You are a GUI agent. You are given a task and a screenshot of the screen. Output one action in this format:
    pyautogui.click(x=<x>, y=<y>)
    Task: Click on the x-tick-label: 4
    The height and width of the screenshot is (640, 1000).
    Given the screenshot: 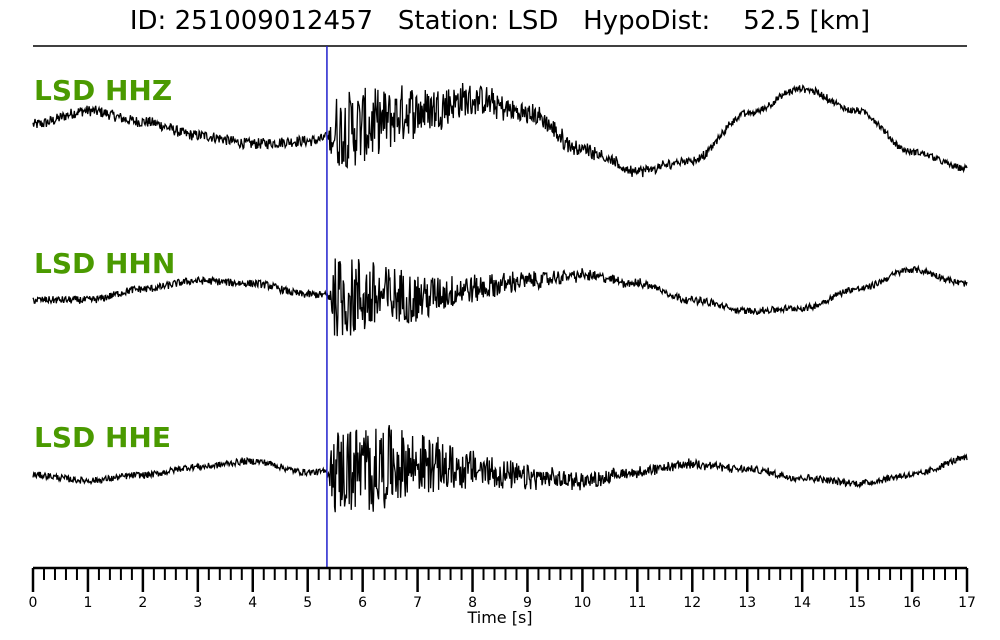 What is the action you would take?
    pyautogui.click(x=252, y=603)
    